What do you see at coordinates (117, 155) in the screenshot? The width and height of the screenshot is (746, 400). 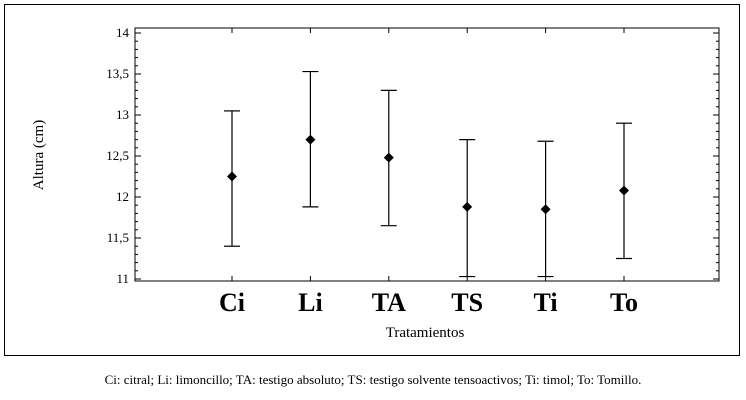 I see `y-tick-label: 12,5` at bounding box center [117, 155].